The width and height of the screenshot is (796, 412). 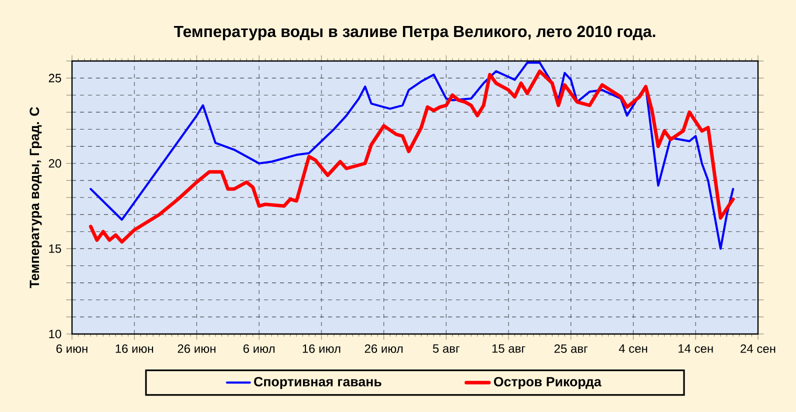 I want to click on x-tick-label: 6 июл, so click(x=258, y=348).